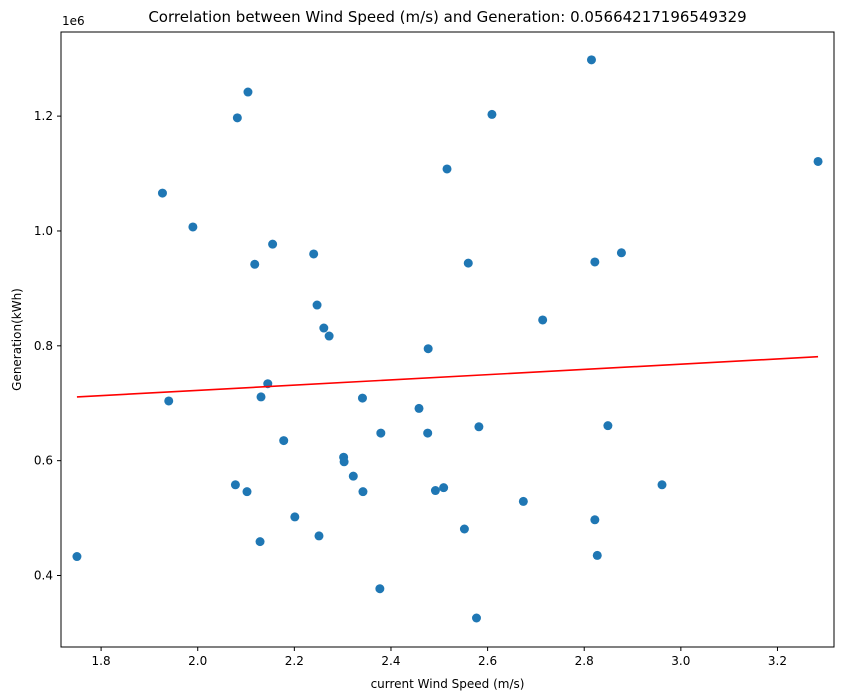 The width and height of the screenshot is (846, 699). I want to click on x-tick-label: 2.2, so click(294, 661).